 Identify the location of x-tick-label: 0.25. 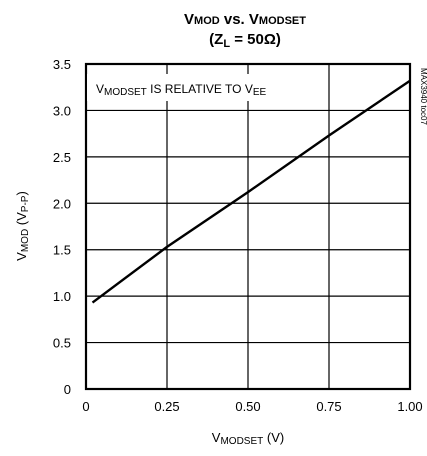
(166, 406).